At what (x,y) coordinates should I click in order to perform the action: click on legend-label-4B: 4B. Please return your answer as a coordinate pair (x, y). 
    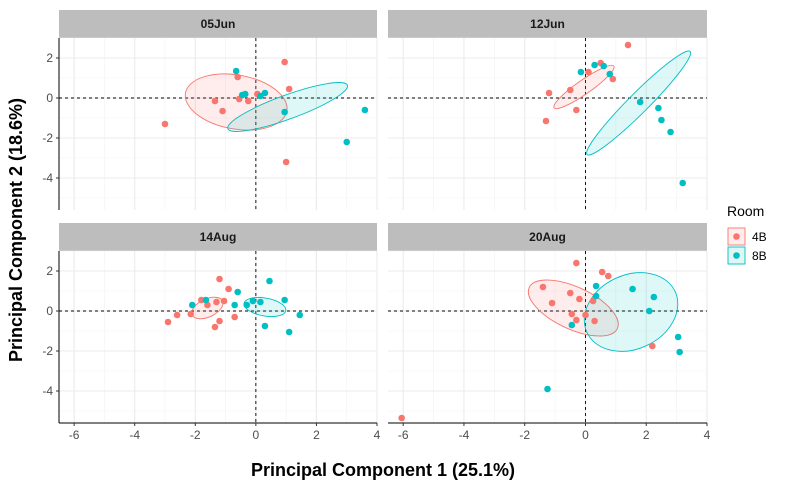
    Looking at the image, I should click on (759, 237).